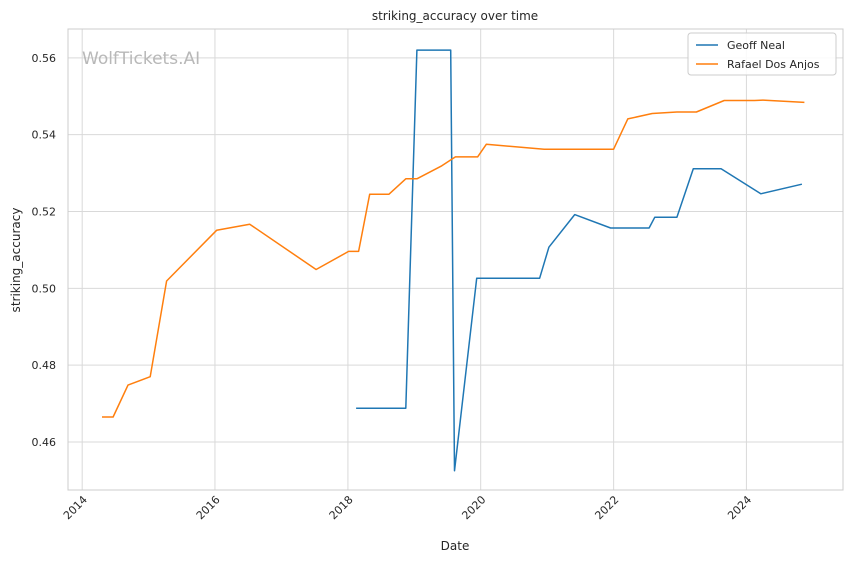  Describe the element at coordinates (44, 288) in the screenshot. I see `y-tick-label: 0.50` at that location.